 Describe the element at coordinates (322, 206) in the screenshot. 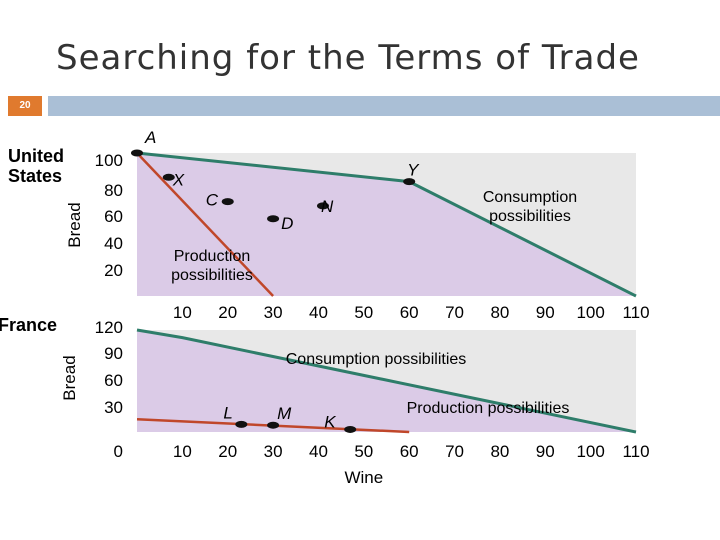

I see `point-n` at that location.